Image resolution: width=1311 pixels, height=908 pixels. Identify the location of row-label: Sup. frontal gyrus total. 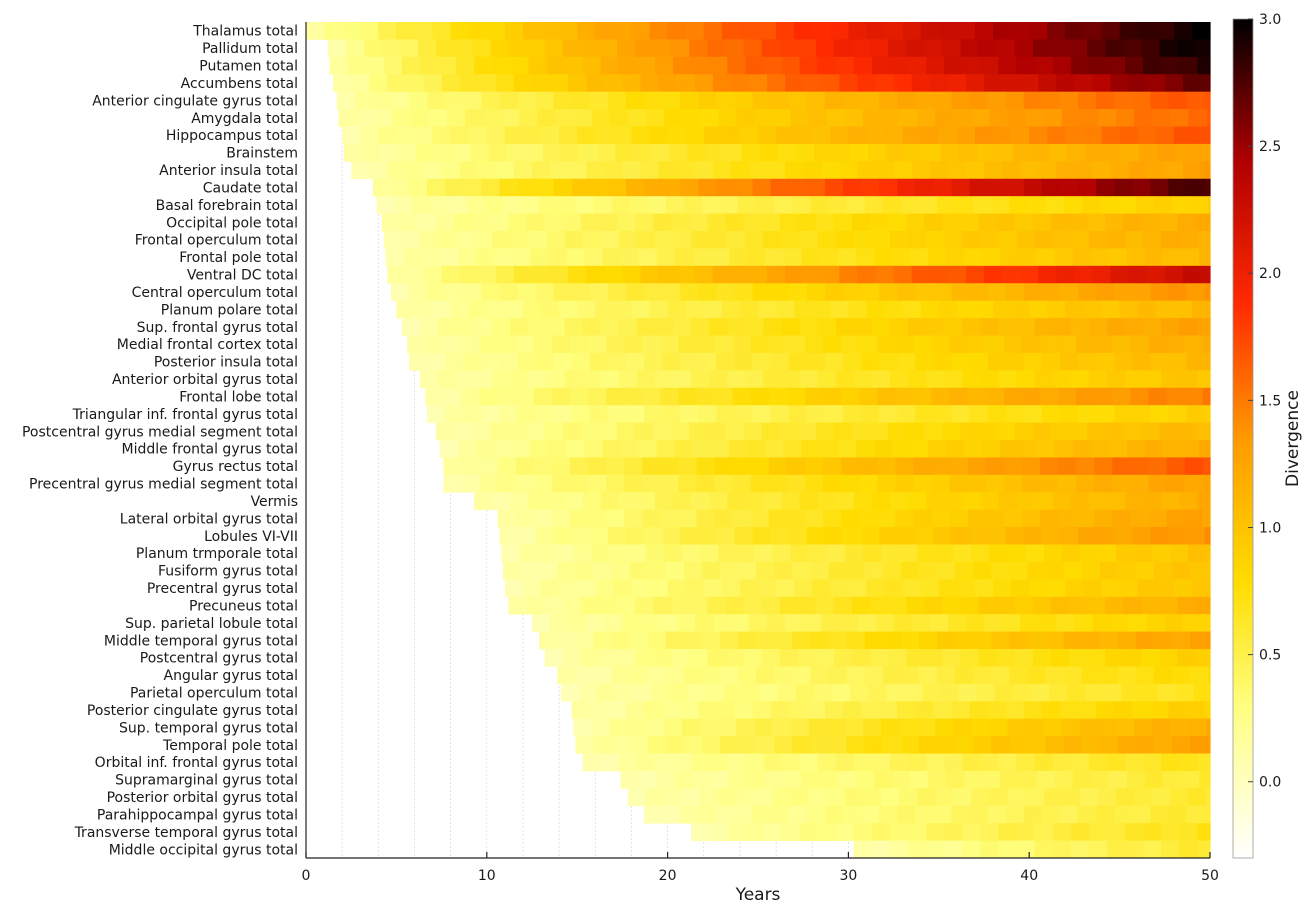
(217, 328).